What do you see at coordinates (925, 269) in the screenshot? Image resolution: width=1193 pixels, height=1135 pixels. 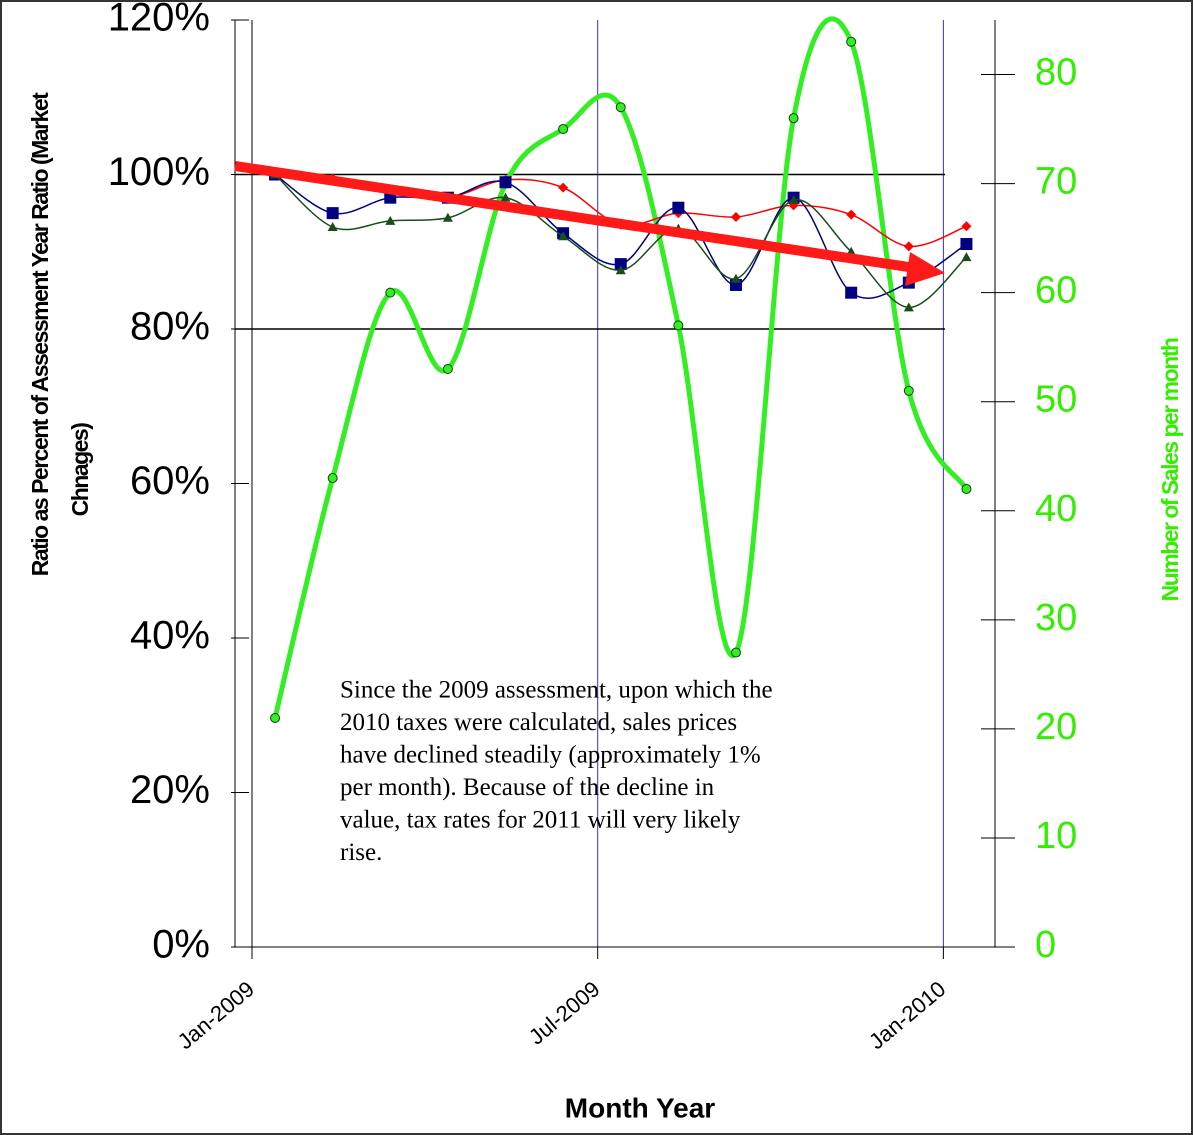 I see `arrow-head` at bounding box center [925, 269].